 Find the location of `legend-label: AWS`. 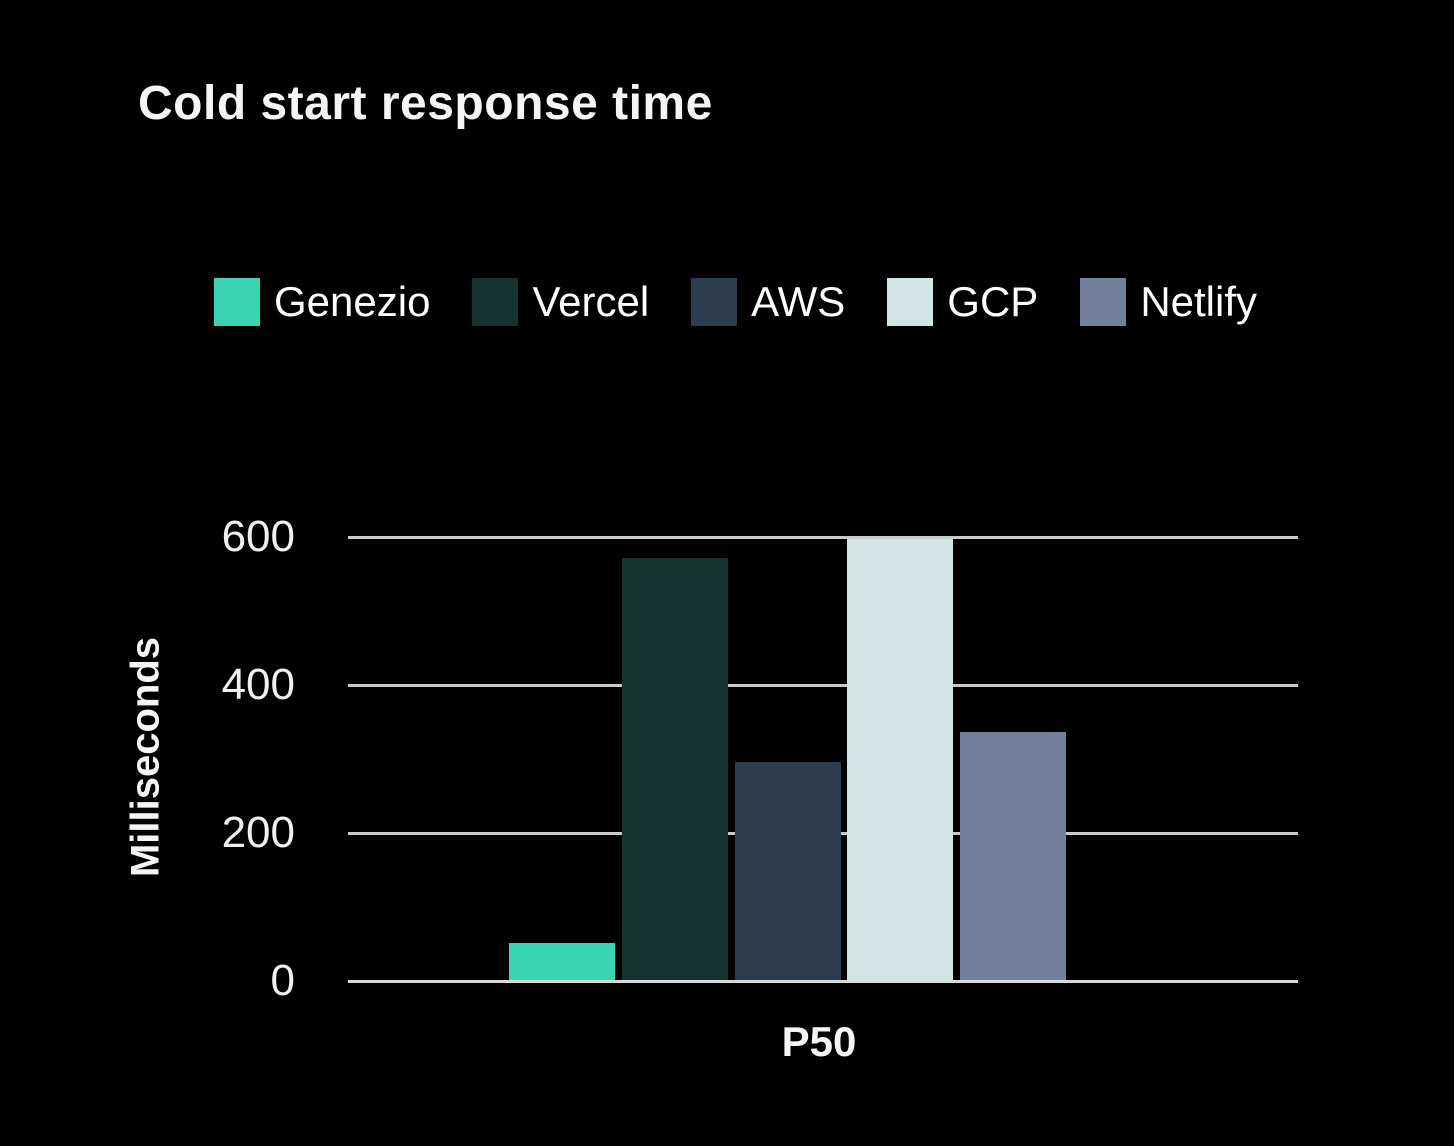

legend-label: AWS is located at coordinates (798, 301).